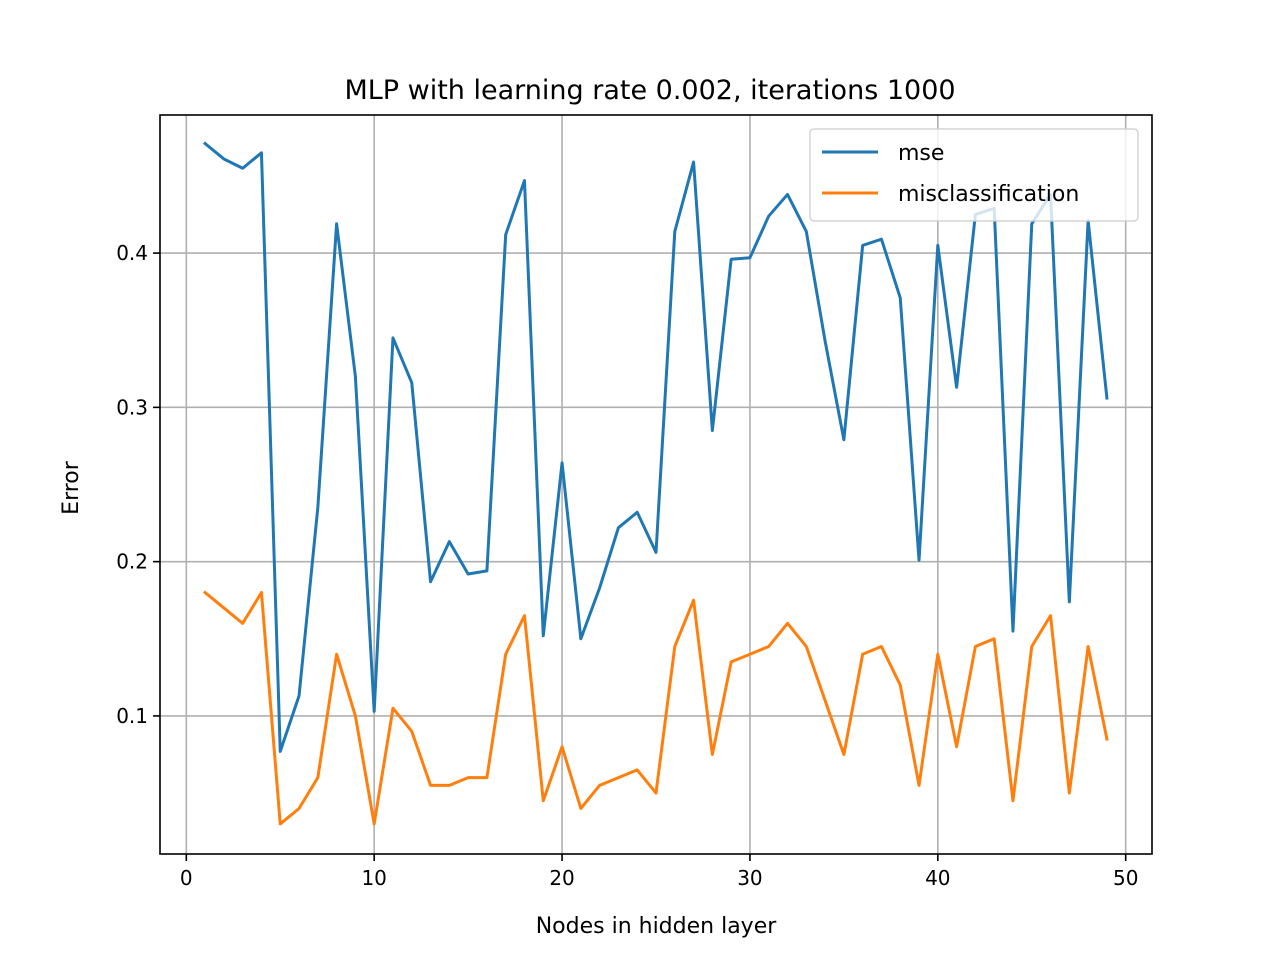 Image resolution: width=1280 pixels, height=960 pixels. Describe the element at coordinates (373, 878) in the screenshot. I see `x-tick-label: 10` at that location.